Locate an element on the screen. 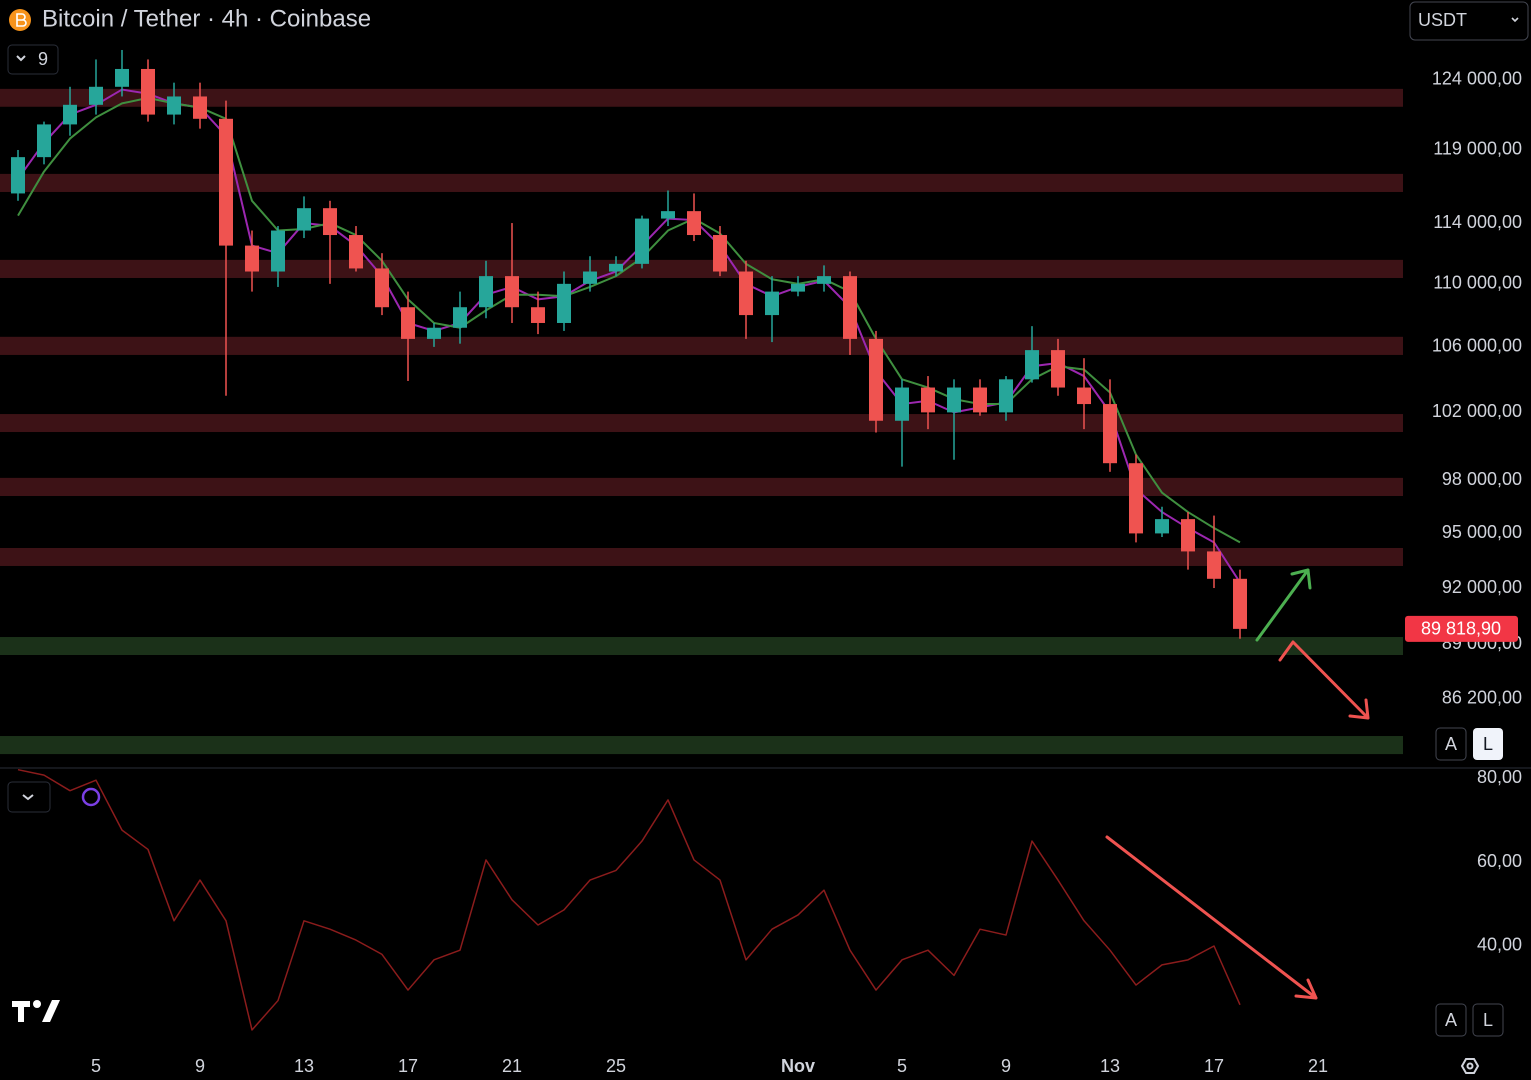 The width and height of the screenshot is (1531, 1080). y-tick-label: 124 000,00 is located at coordinates (1477, 79).